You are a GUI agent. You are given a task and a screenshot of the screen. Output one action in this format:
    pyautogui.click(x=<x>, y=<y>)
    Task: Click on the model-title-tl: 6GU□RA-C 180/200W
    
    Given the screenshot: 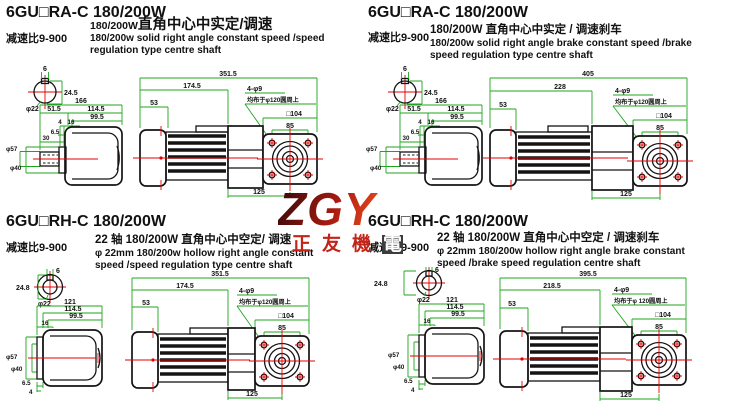 What is the action you would take?
    pyautogui.click(x=86, y=12)
    